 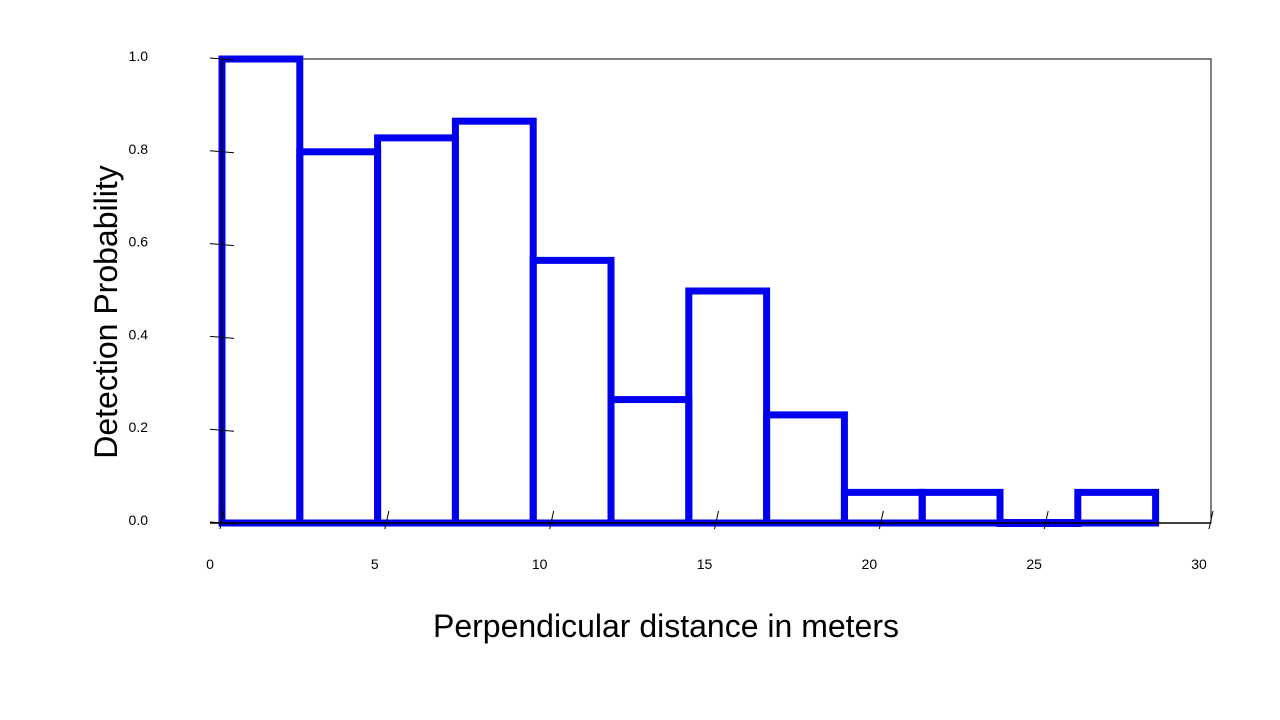 What do you see at coordinates (139, 149) in the screenshot?
I see `y-tick-label: 0.8` at bounding box center [139, 149].